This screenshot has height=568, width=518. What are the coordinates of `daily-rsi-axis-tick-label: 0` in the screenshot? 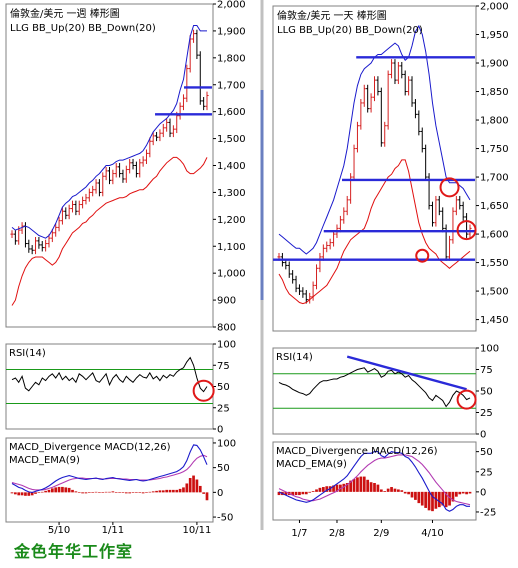 It's located at (483, 435).